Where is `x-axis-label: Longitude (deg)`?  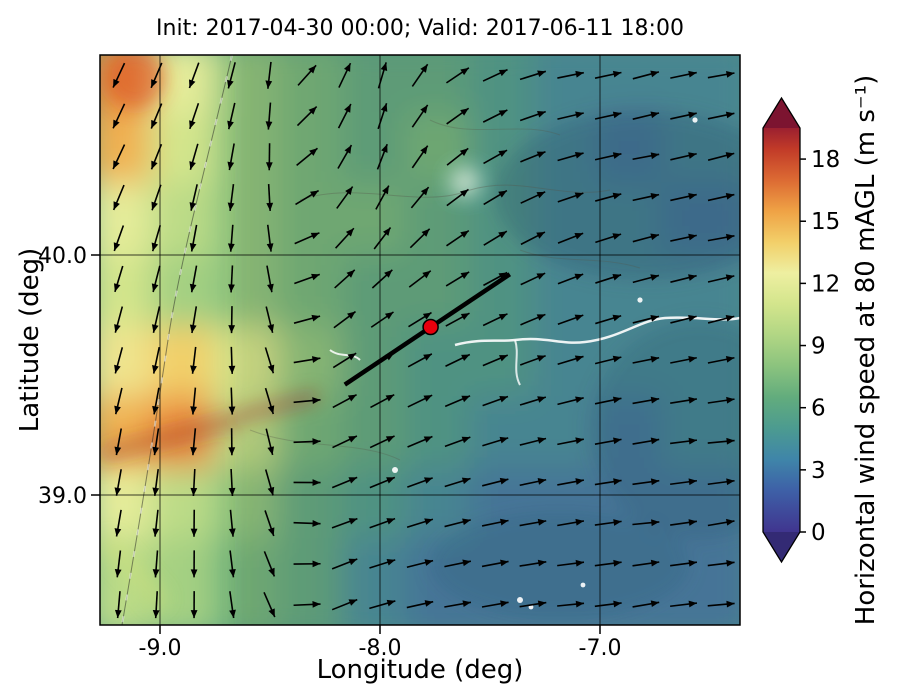 x-axis-label: Longitude (deg) is located at coordinates (420, 670).